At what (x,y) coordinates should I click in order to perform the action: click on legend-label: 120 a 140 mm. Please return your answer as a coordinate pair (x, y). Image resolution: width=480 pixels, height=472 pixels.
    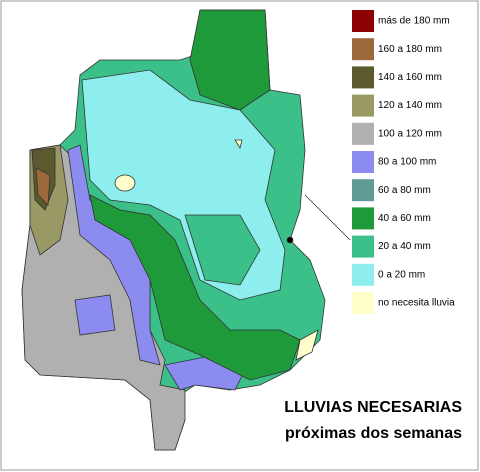
    Looking at the image, I should click on (410, 105).